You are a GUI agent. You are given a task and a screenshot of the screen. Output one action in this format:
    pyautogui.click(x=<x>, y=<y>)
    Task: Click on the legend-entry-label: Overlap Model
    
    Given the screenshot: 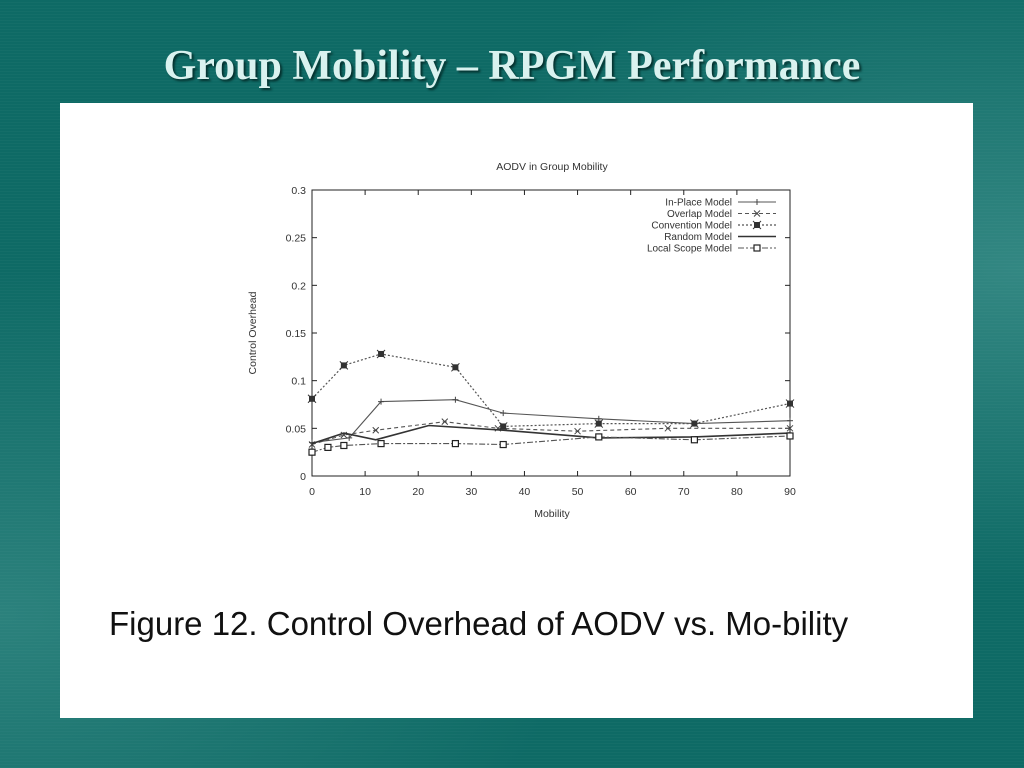 What is the action you would take?
    pyautogui.click(x=699, y=214)
    